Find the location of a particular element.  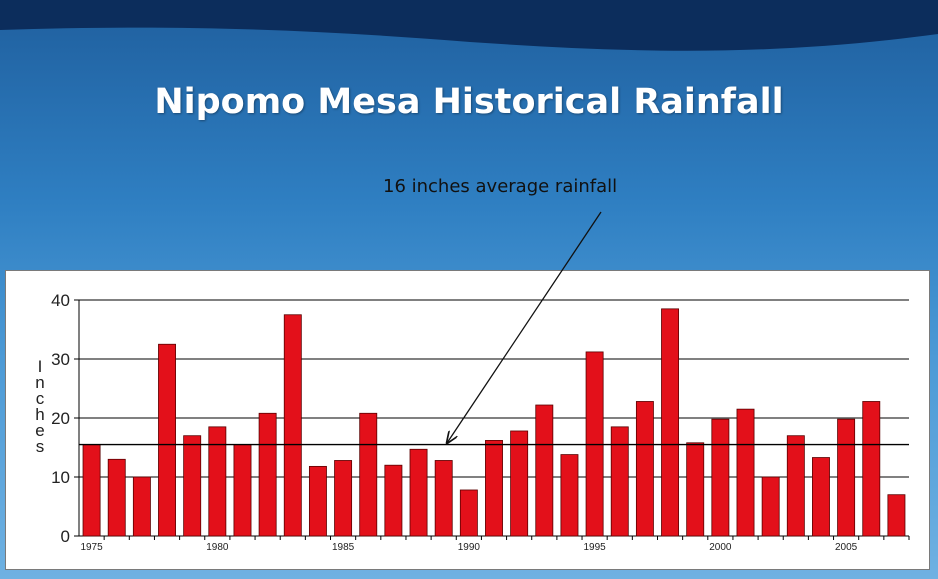

x-tick-label-2000: 2000 is located at coordinates (720, 547).